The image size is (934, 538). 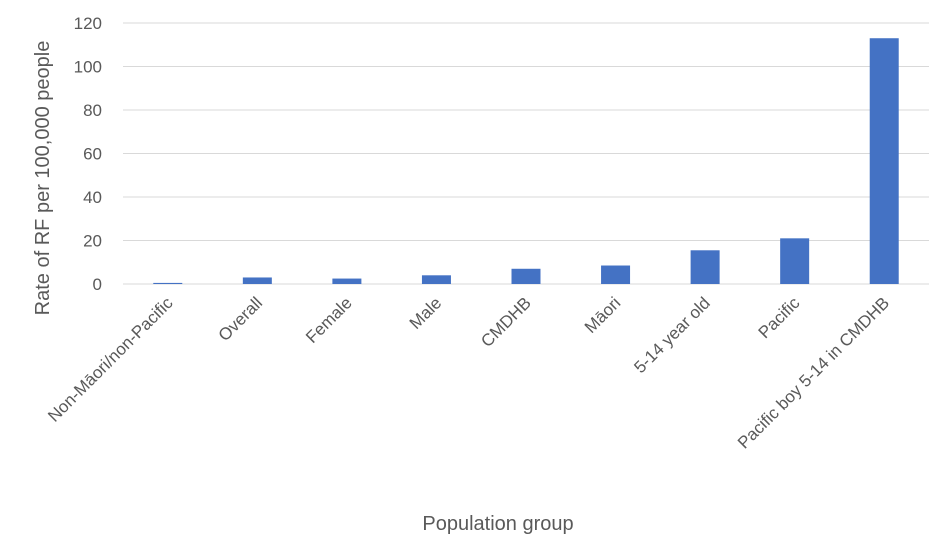 What do you see at coordinates (425, 312) in the screenshot?
I see `x-tick-label: Male` at bounding box center [425, 312].